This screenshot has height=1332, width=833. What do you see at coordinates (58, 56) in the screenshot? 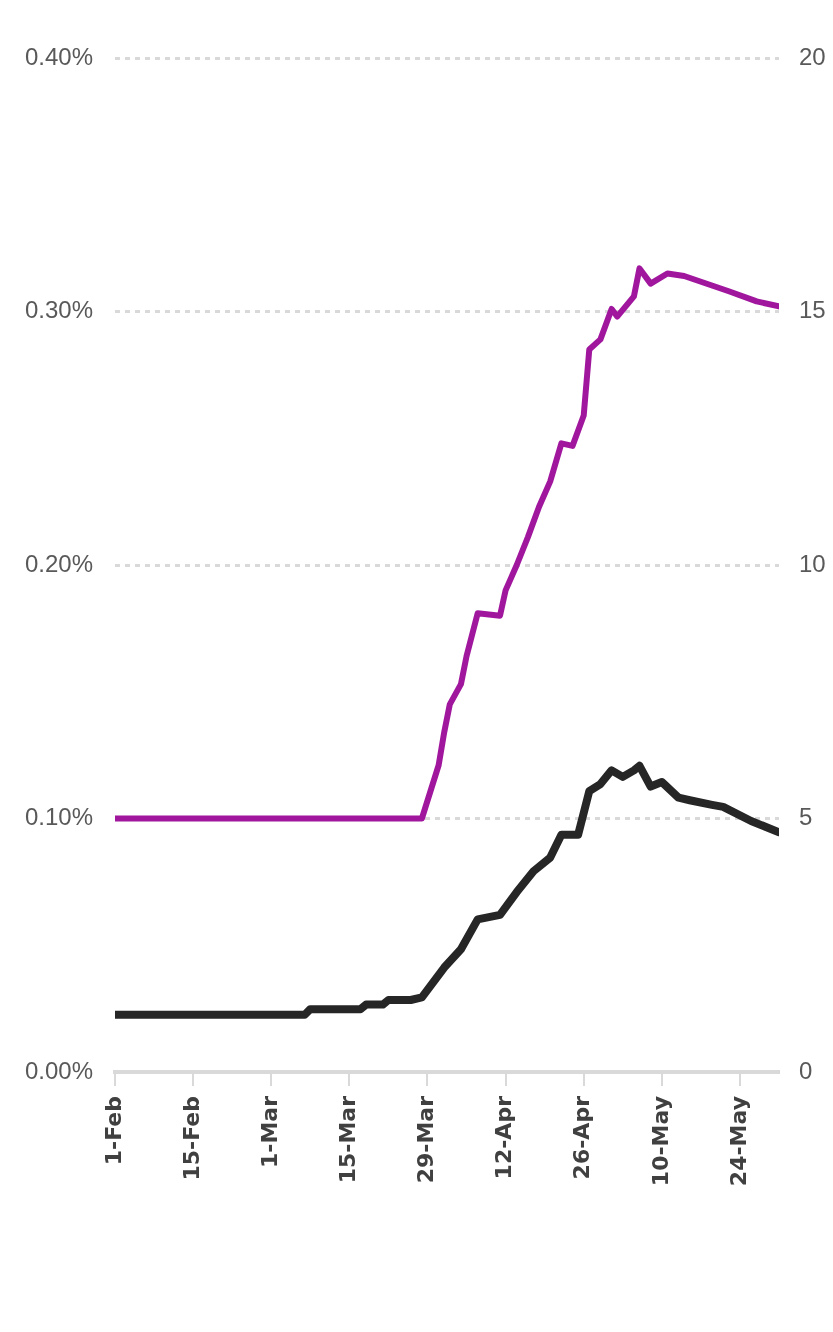
I see `y-tick-label: 0.40%` at bounding box center [58, 56].